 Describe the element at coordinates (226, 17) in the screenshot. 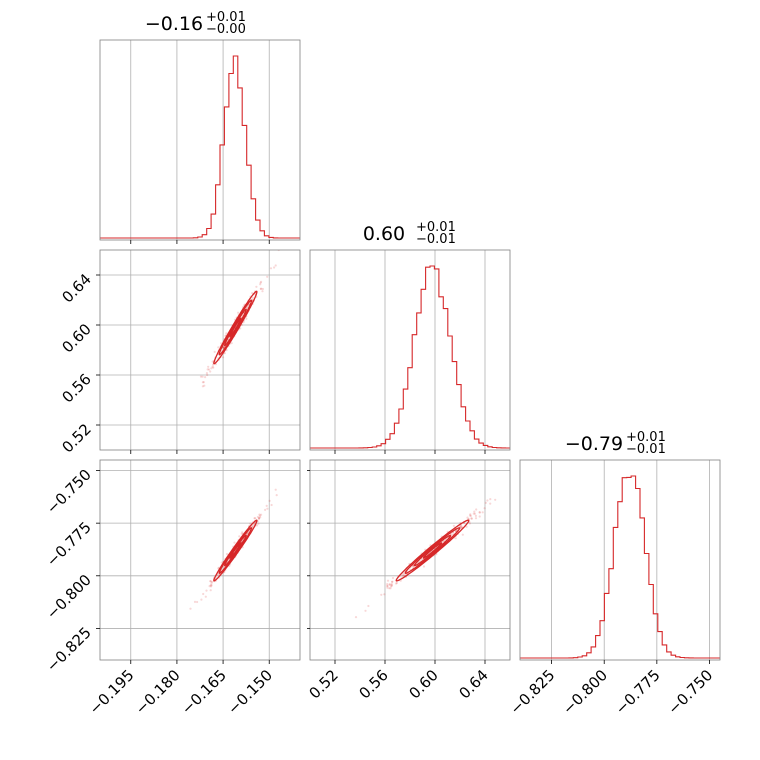

I see `param-title-plus-0: +0.01` at that location.